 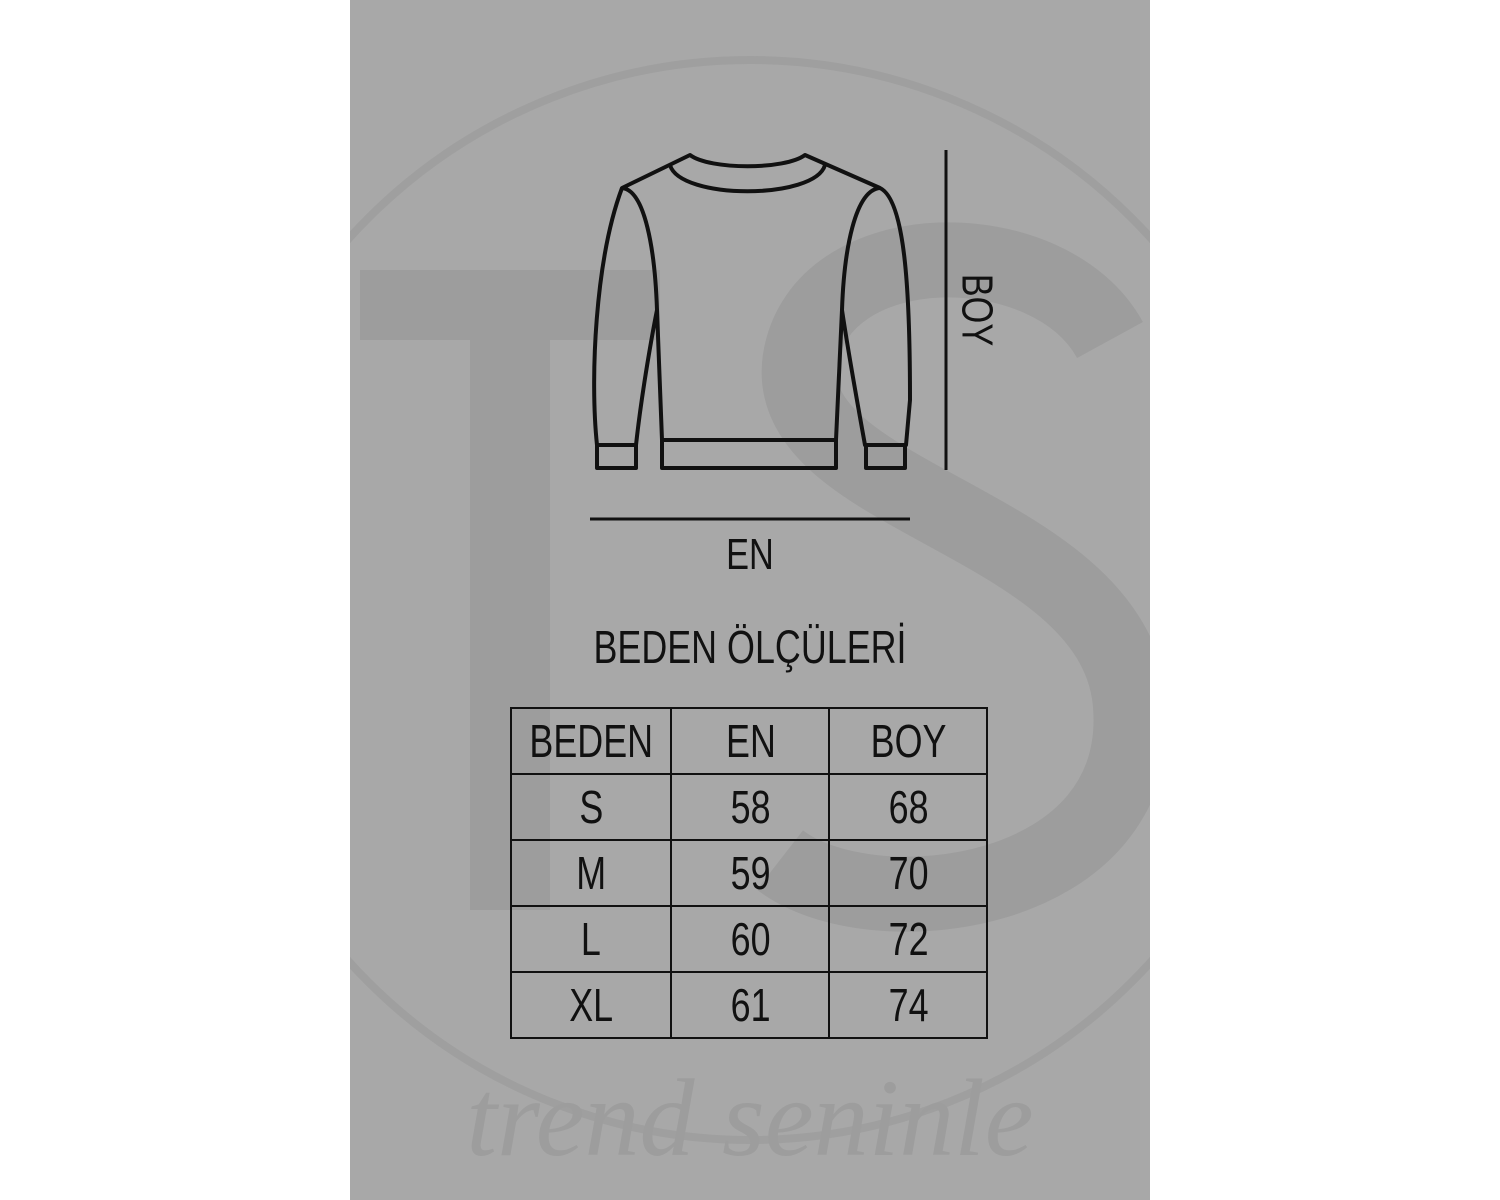 I want to click on waistband, so click(x=749, y=454).